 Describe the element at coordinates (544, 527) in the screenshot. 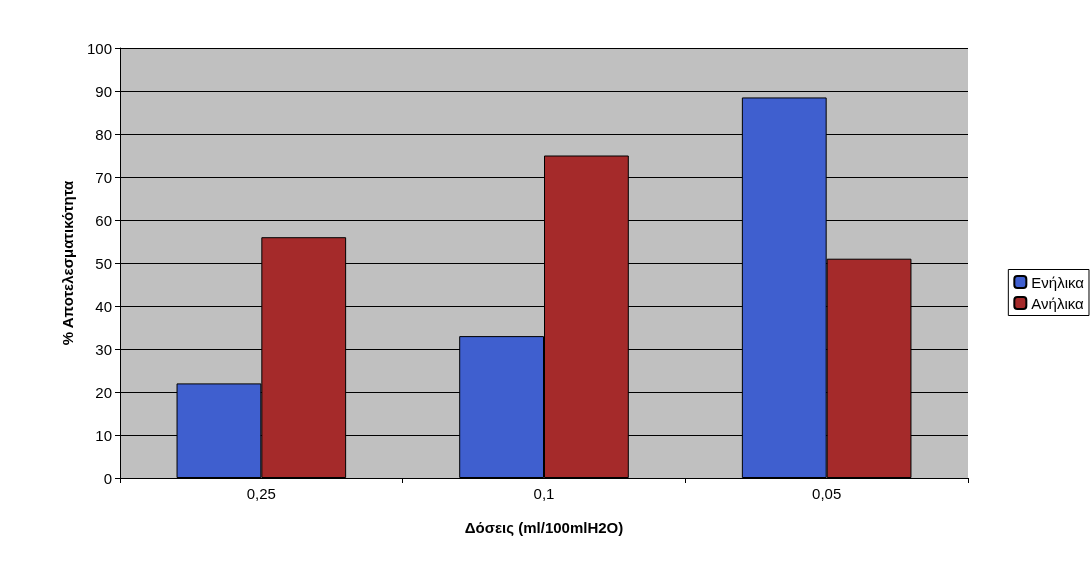

I see `x-axis-title: Δόσεις (ml/100mlH2O)` at that location.